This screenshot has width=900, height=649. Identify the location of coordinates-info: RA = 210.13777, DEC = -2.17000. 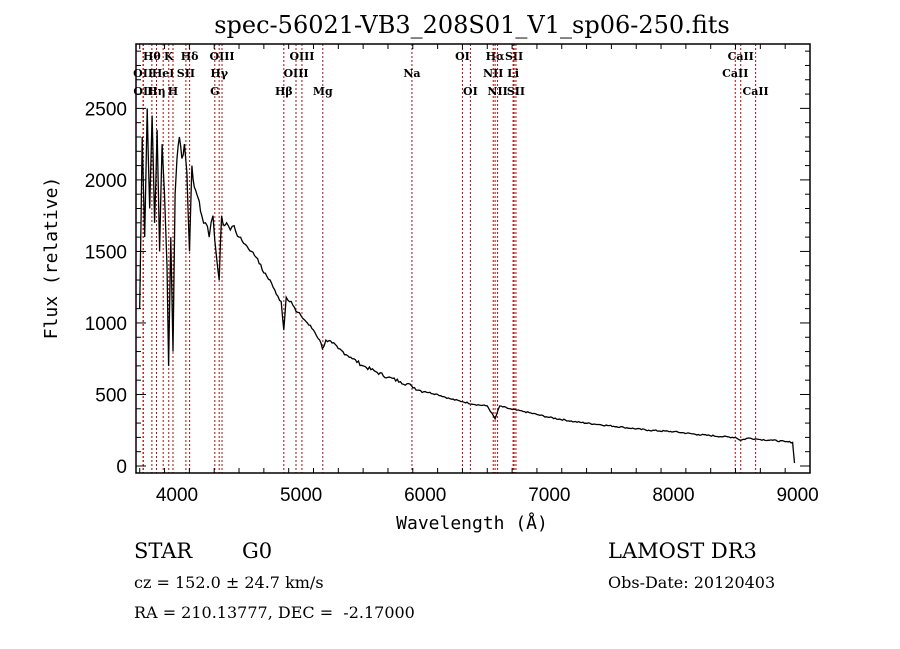
(274, 612).